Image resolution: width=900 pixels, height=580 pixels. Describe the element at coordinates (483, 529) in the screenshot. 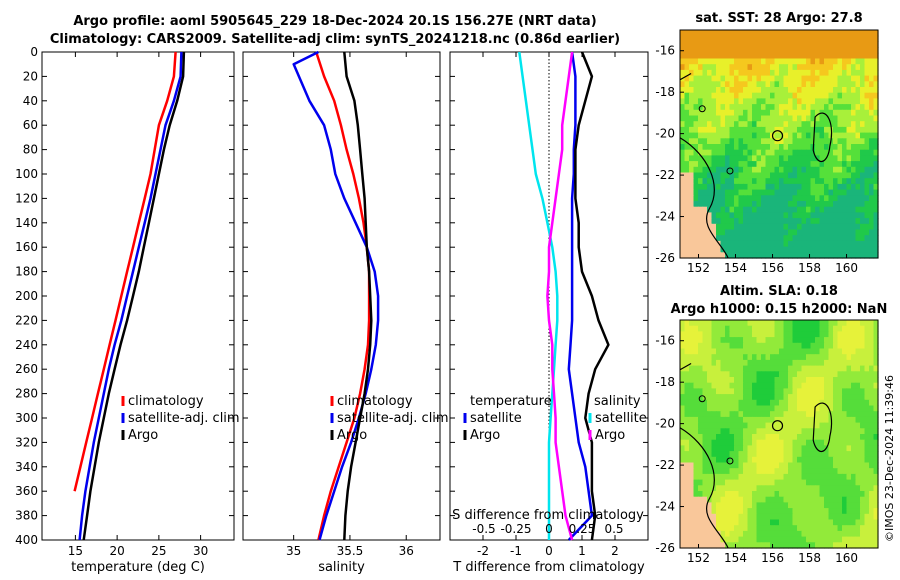

I see `diff-top-tick-label: -0.5` at that location.